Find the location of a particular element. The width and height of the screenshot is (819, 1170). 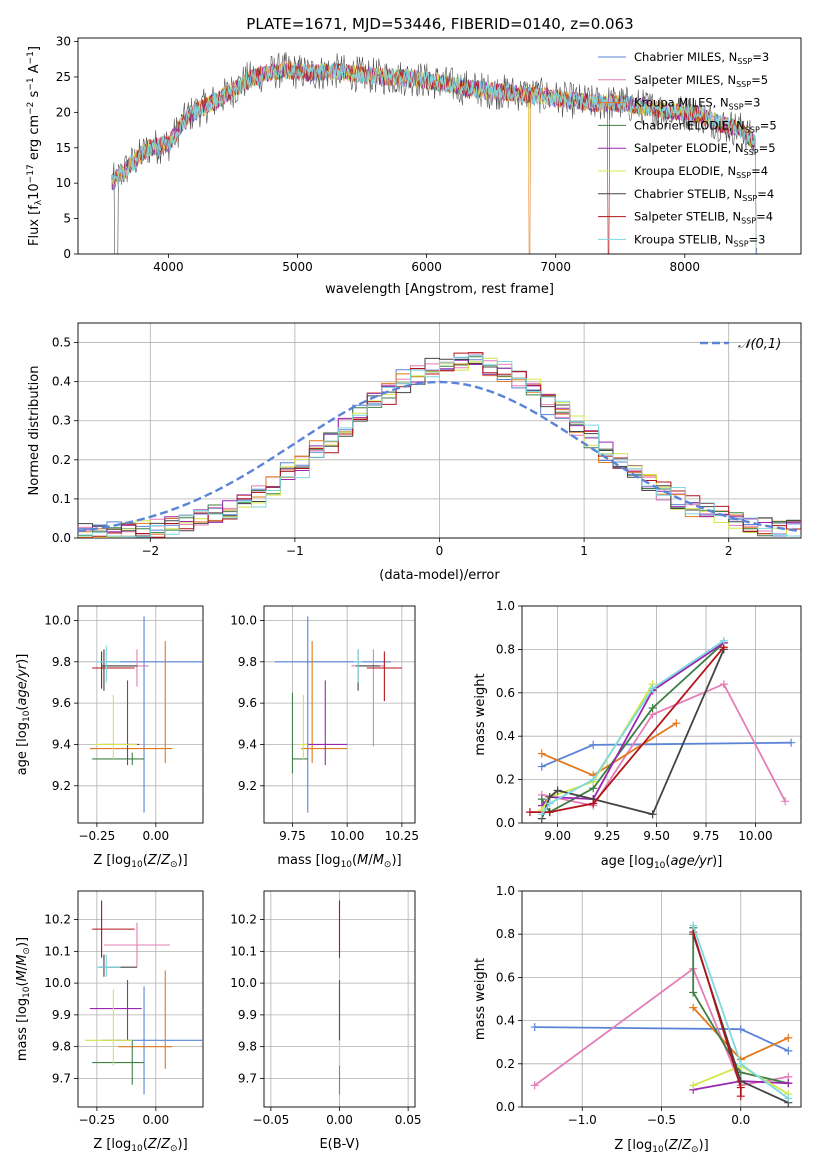

legend-entry: Salpeter MILES, NSSP=5 is located at coordinates (701, 81).